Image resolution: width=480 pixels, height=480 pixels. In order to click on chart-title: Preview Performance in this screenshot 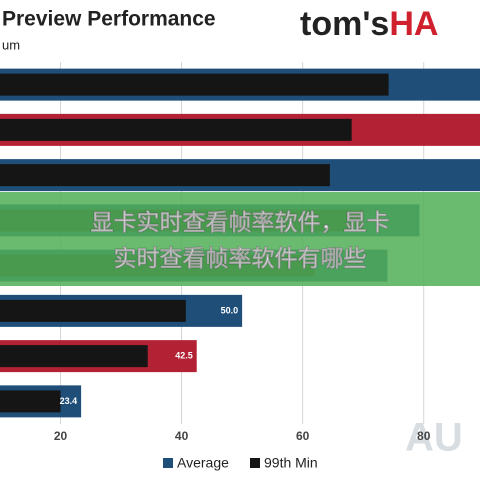, I will do `click(109, 19)`.